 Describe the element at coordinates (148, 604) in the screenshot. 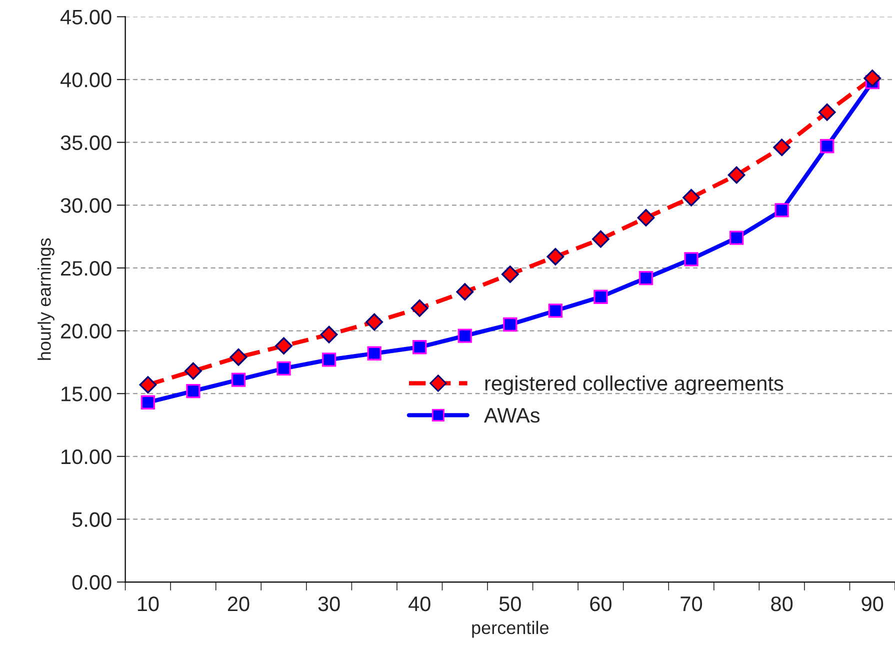

I see `x-tick-label: 10` at that location.